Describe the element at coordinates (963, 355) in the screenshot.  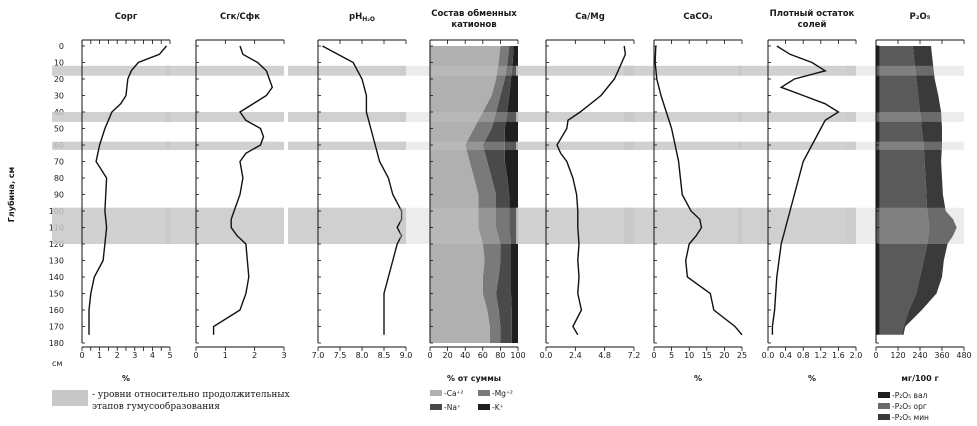
I see `x-tick-label: 480` at that location.